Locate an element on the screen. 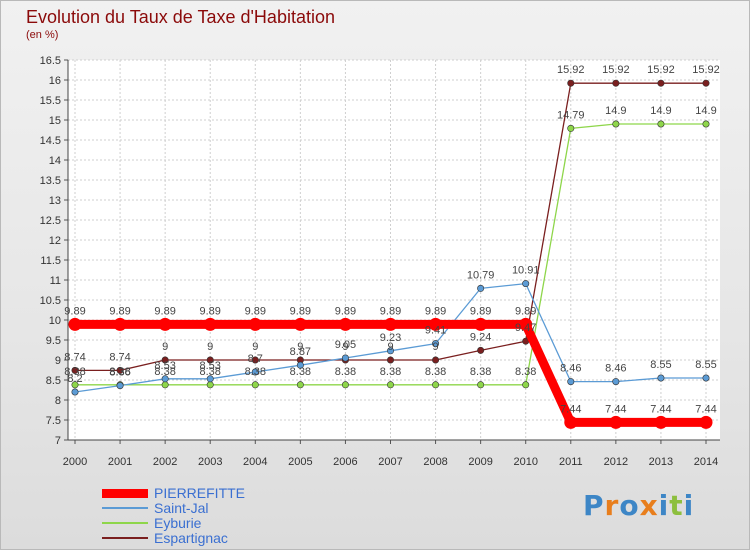 This screenshot has width=750, height=550. data-label-eyburie: 14.79 is located at coordinates (571, 115).